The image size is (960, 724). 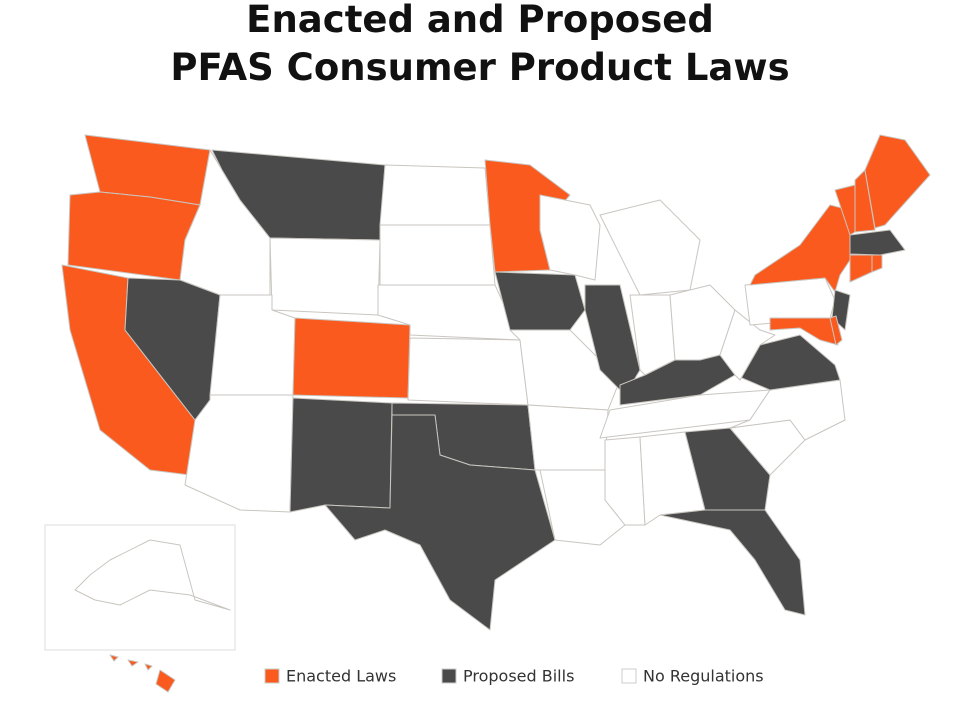 What do you see at coordinates (703, 676) in the screenshot?
I see `legend-label: No Regulations` at bounding box center [703, 676].